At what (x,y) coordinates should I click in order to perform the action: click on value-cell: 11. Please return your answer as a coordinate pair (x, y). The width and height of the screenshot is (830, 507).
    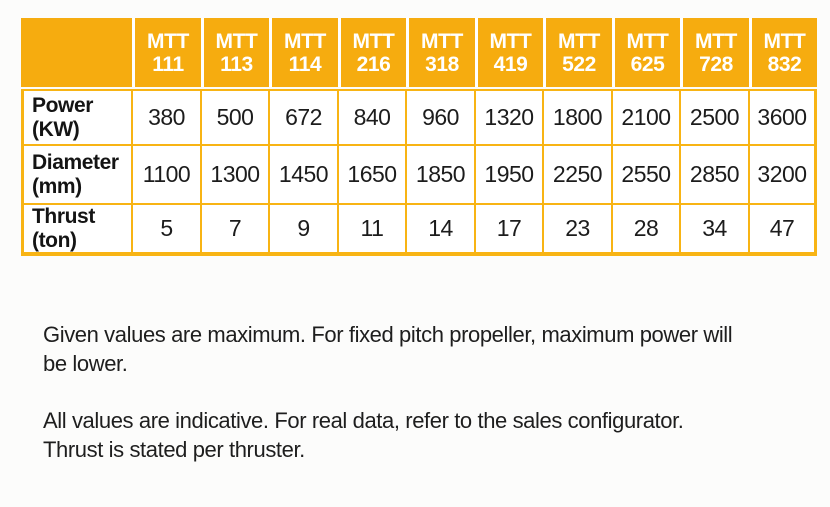
    Looking at the image, I should click on (372, 230).